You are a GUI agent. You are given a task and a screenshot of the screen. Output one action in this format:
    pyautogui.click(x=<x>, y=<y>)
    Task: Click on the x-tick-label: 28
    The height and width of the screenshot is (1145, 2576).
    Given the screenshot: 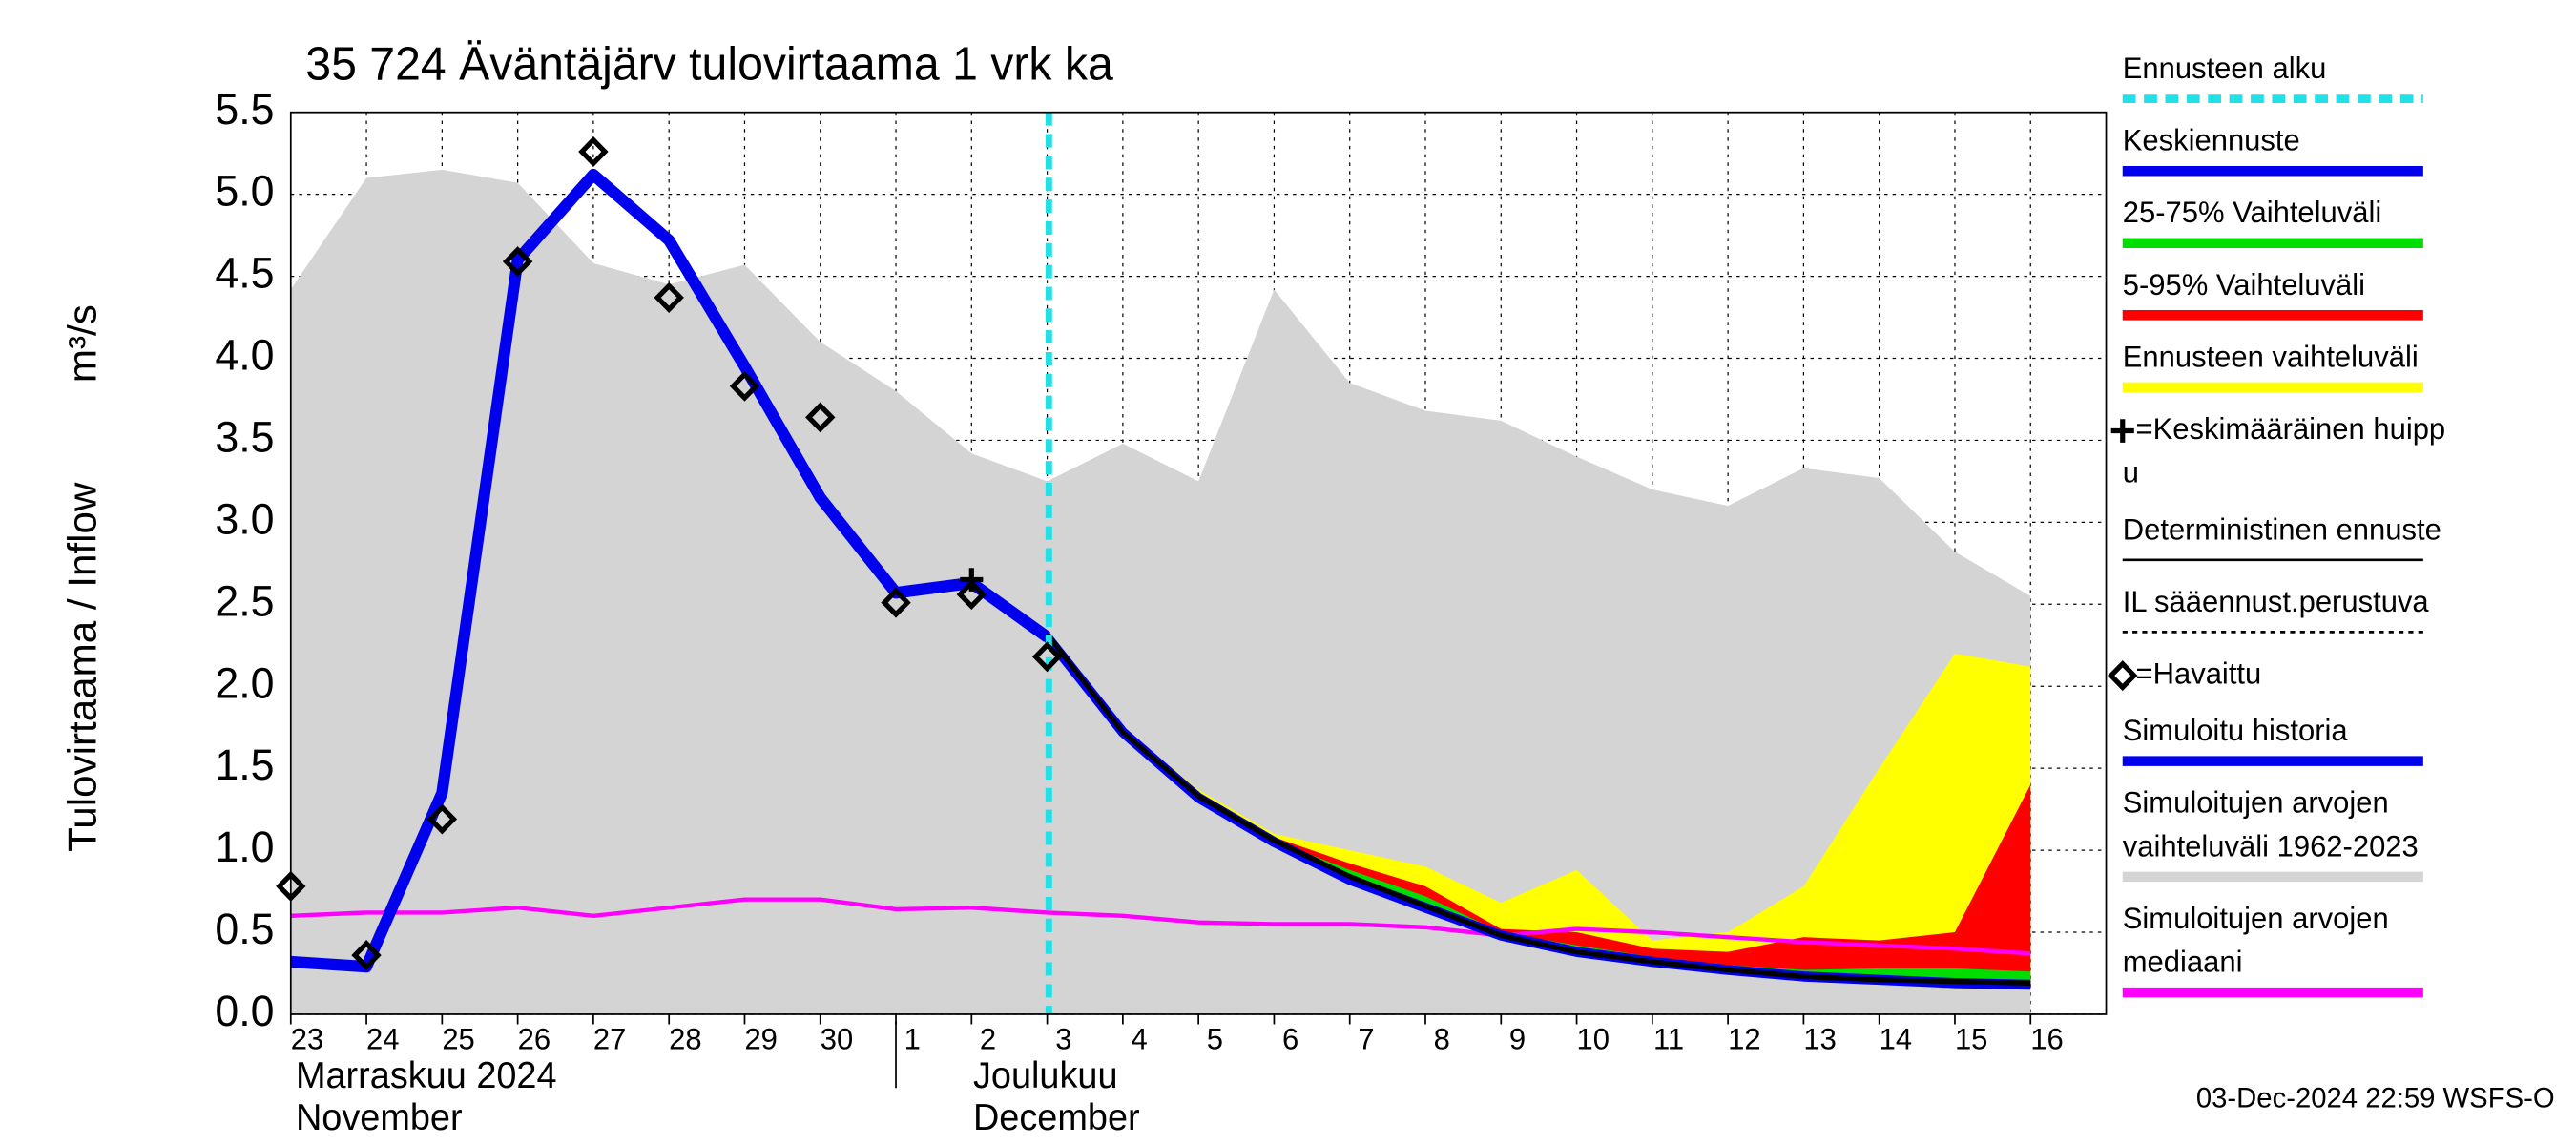 What is the action you would take?
    pyautogui.click(x=685, y=1038)
    